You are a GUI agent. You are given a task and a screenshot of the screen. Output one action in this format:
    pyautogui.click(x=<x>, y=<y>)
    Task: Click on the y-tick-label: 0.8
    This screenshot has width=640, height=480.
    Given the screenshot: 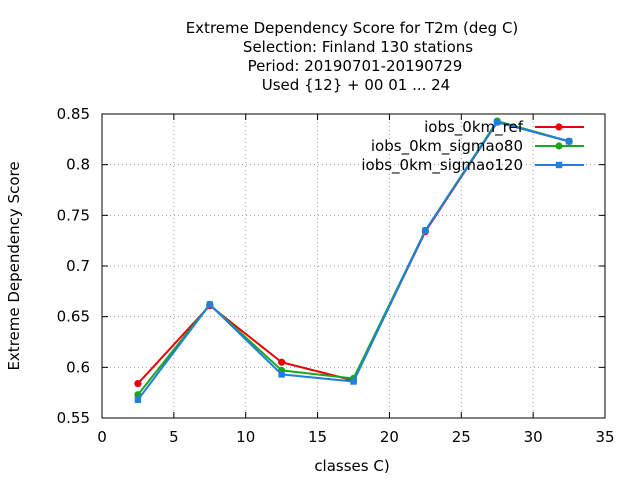 What is the action you would take?
    pyautogui.click(x=78, y=165)
    